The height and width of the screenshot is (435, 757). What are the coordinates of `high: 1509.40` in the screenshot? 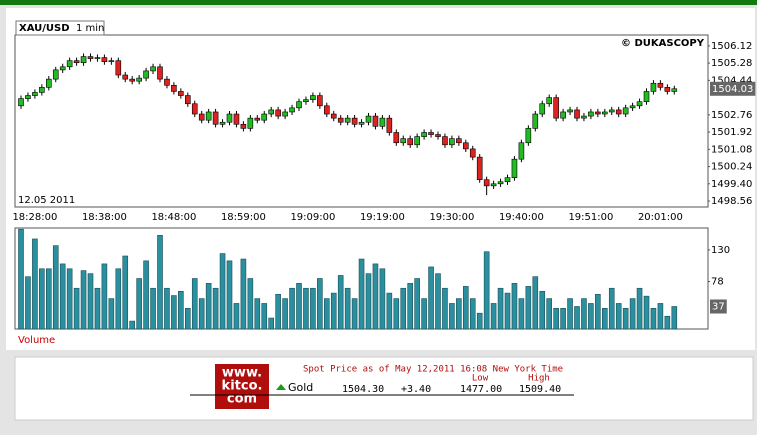 It's located at (540, 389).